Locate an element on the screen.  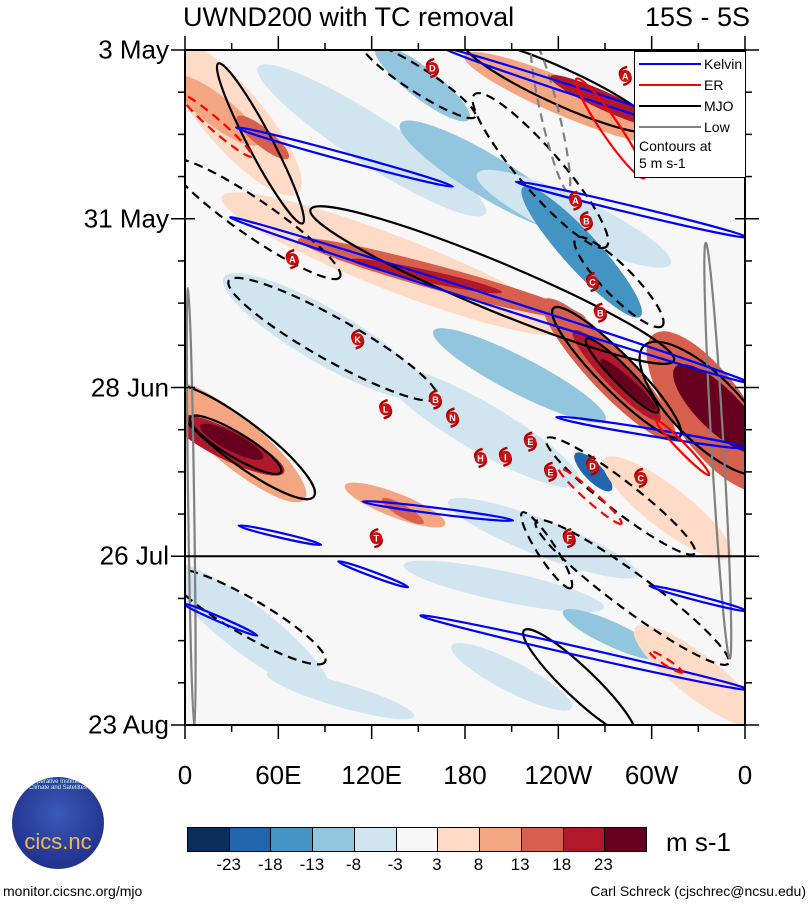
tc-label: E is located at coordinates (530, 442).